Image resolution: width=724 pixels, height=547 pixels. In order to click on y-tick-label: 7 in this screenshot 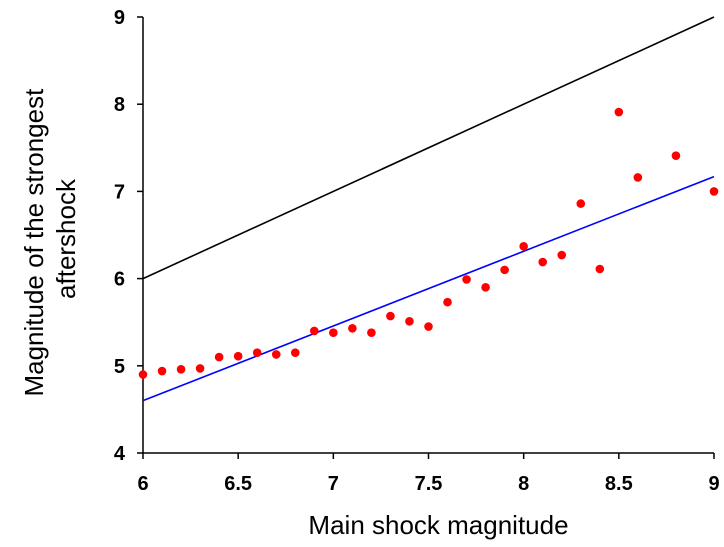, I will do `click(119, 192)`.